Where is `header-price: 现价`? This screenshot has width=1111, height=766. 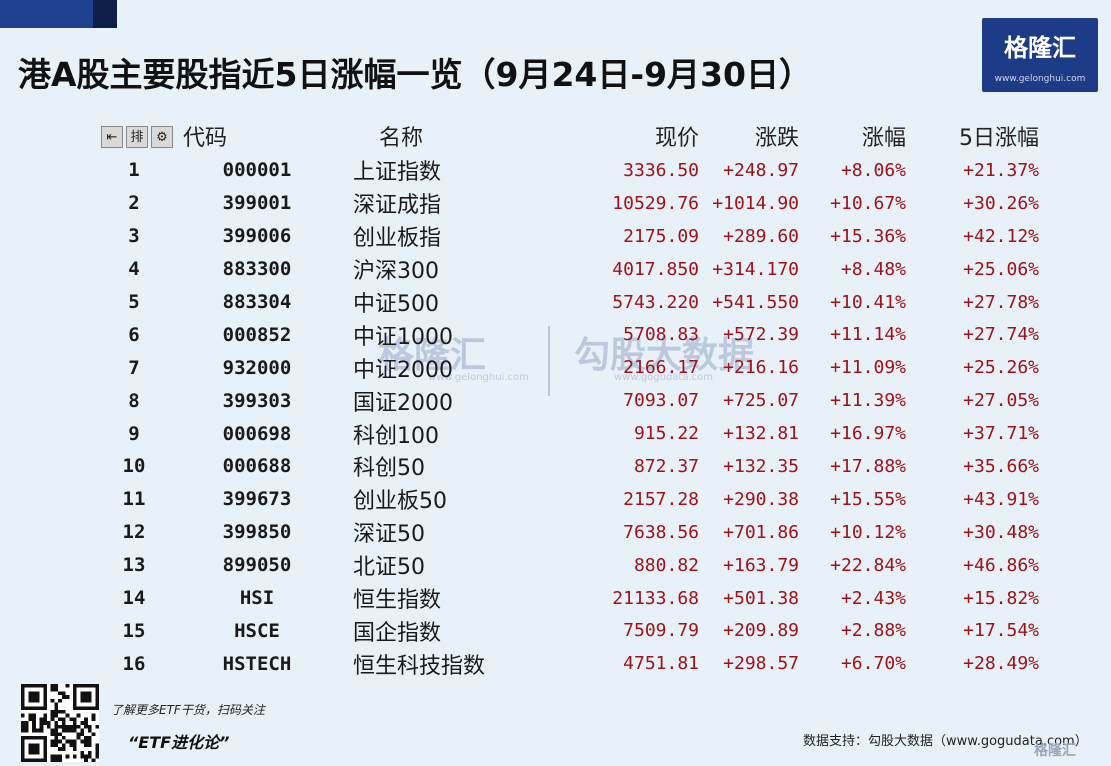
header-price: 现价 is located at coordinates (676, 138).